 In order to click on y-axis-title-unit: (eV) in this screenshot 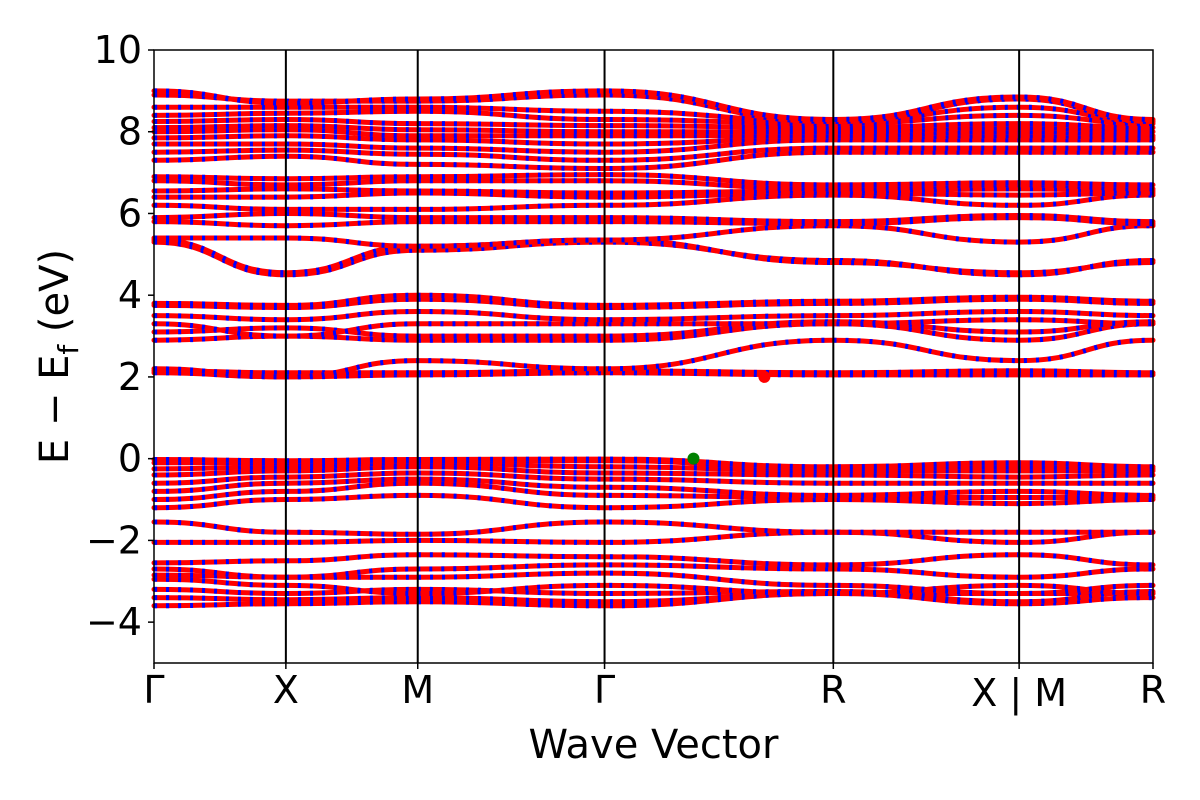, I will do `click(55, 297)`.